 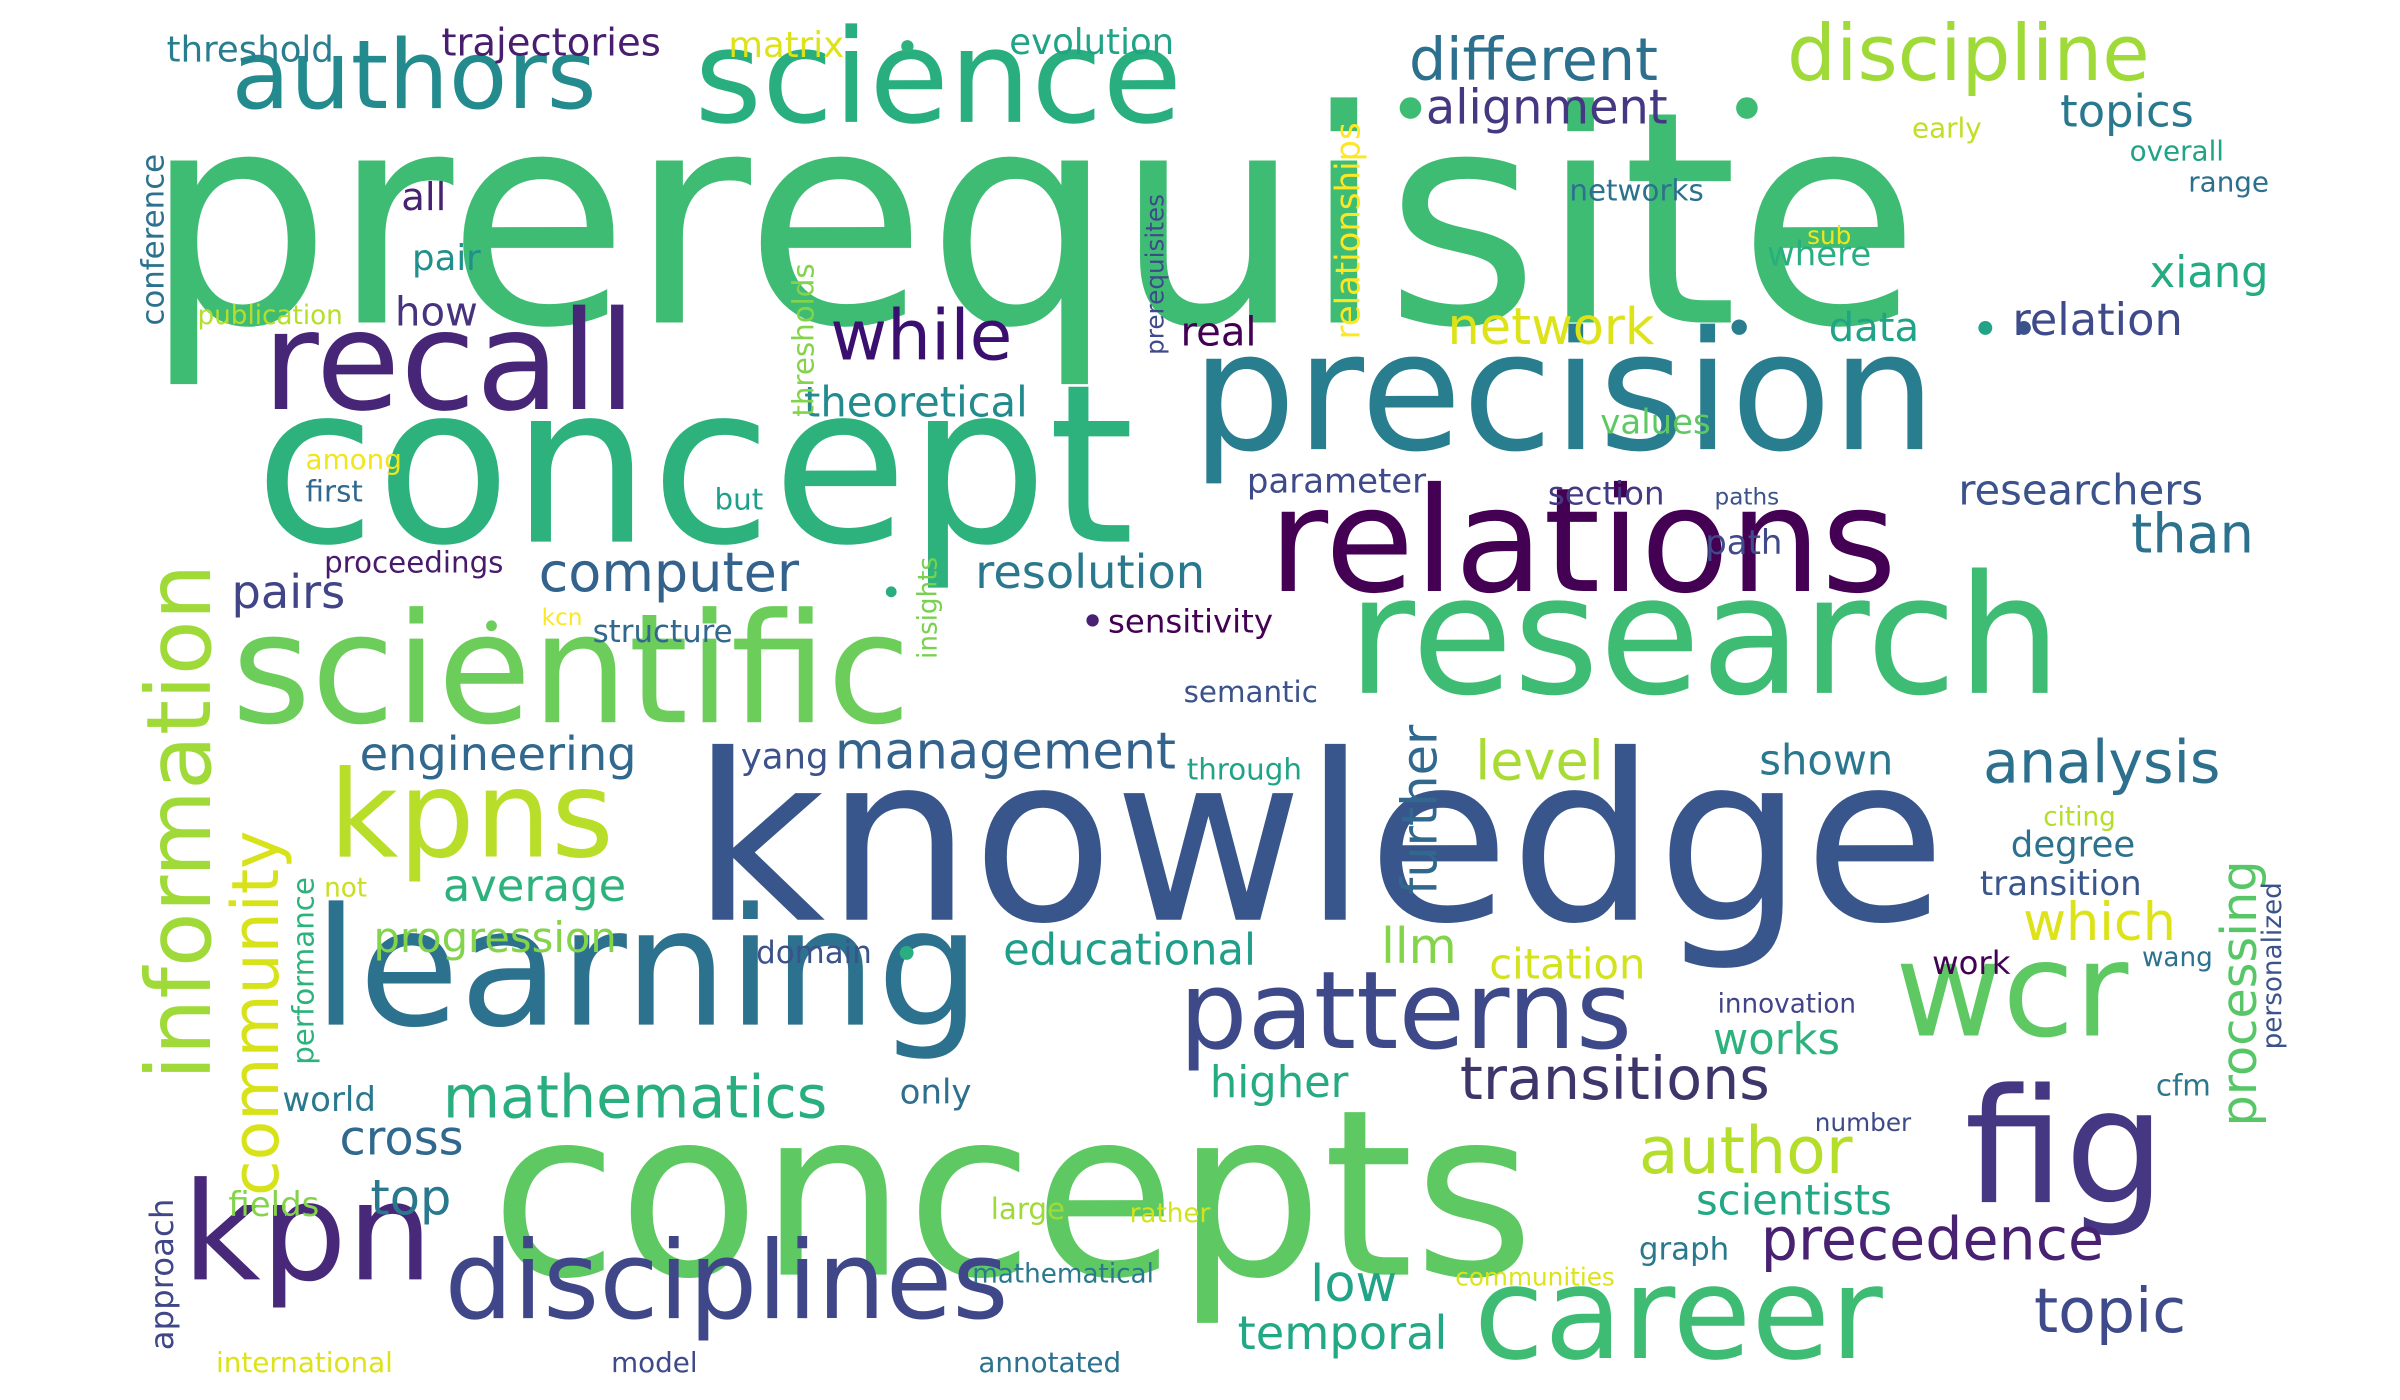 I want to click on word-science: science, so click(x=938, y=77).